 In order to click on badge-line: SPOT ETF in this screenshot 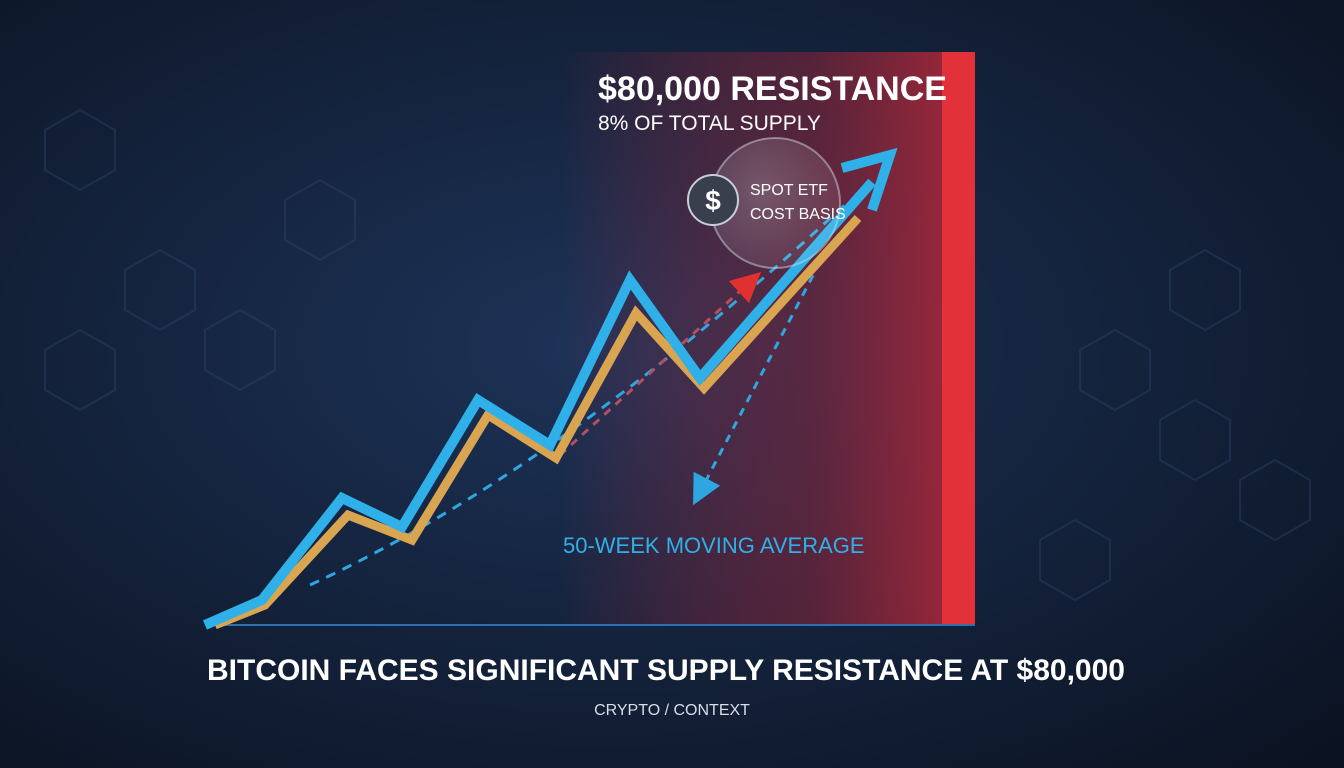, I will do `click(789, 190)`.